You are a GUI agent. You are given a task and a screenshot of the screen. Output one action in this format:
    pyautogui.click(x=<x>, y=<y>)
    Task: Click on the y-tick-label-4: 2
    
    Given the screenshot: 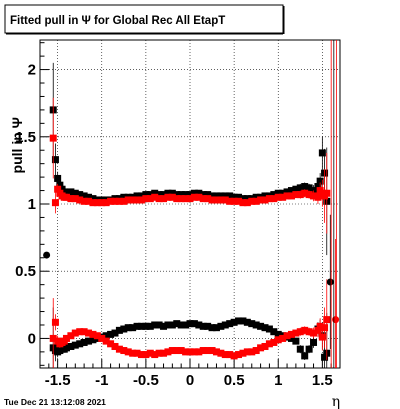 What is the action you would take?
    pyautogui.click(x=32, y=70)
    